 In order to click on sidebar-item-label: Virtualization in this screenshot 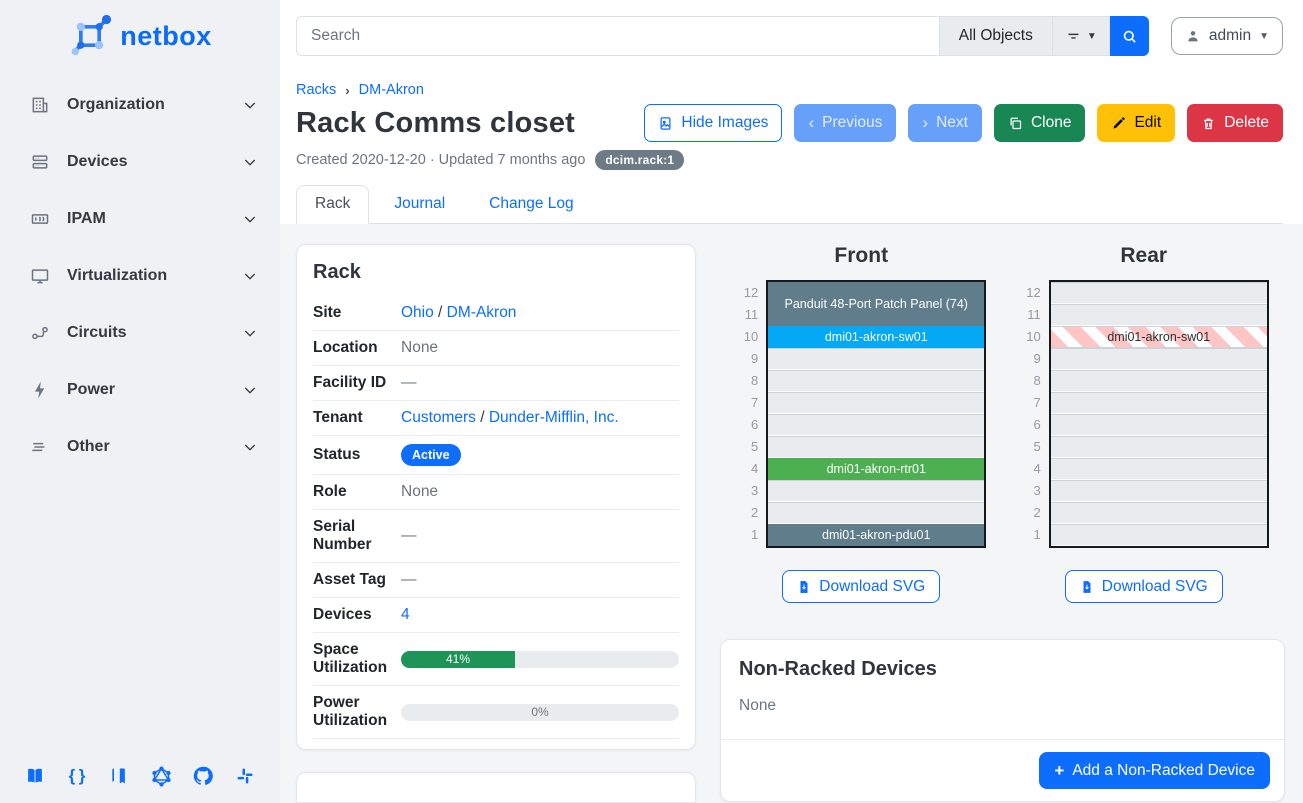, I will do `click(117, 275)`.